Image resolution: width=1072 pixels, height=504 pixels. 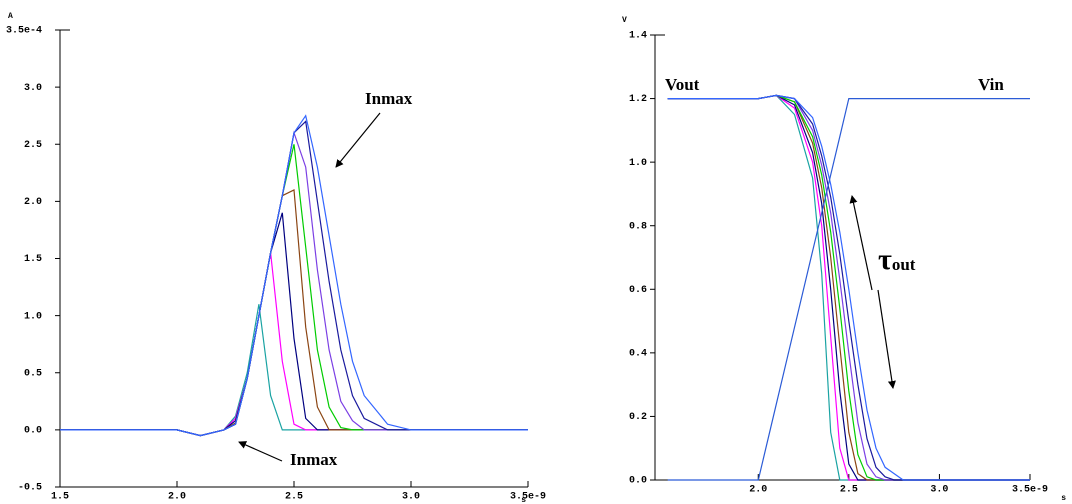 What do you see at coordinates (638, 36) in the screenshot?
I see `y-tick-label: 1.4` at bounding box center [638, 36].